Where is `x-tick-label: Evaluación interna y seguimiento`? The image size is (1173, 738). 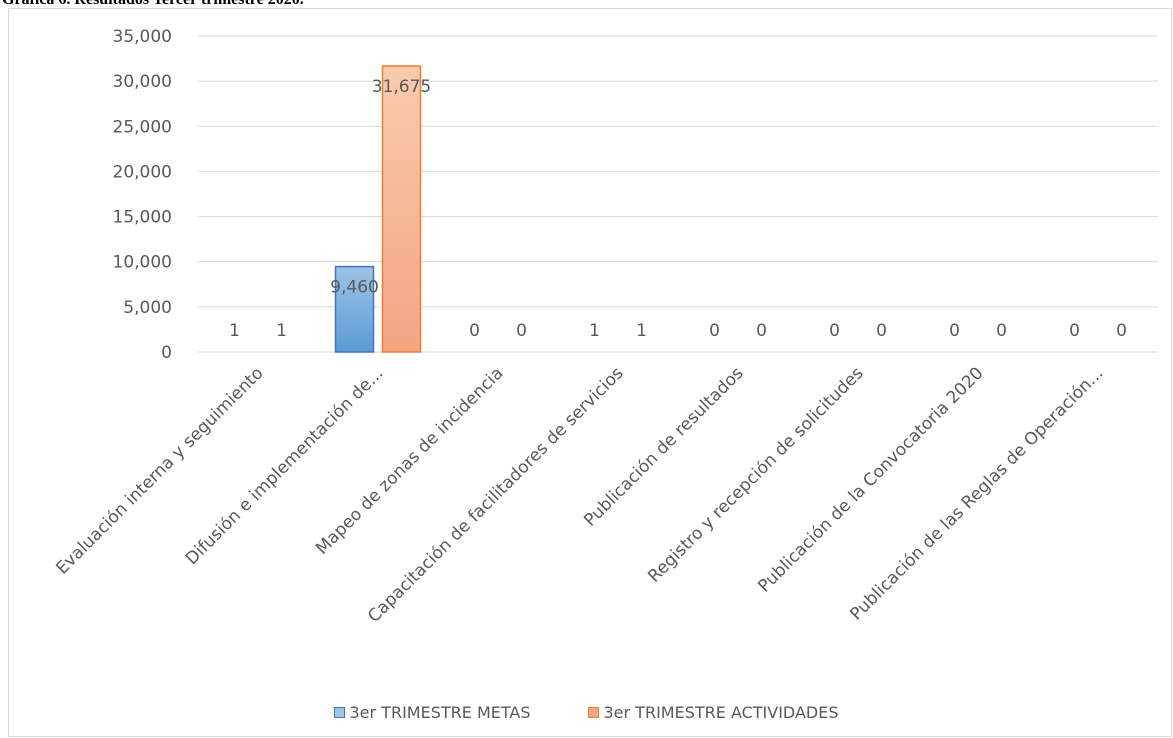
x-tick-label: Evaluación interna y seguimiento is located at coordinates (159, 470).